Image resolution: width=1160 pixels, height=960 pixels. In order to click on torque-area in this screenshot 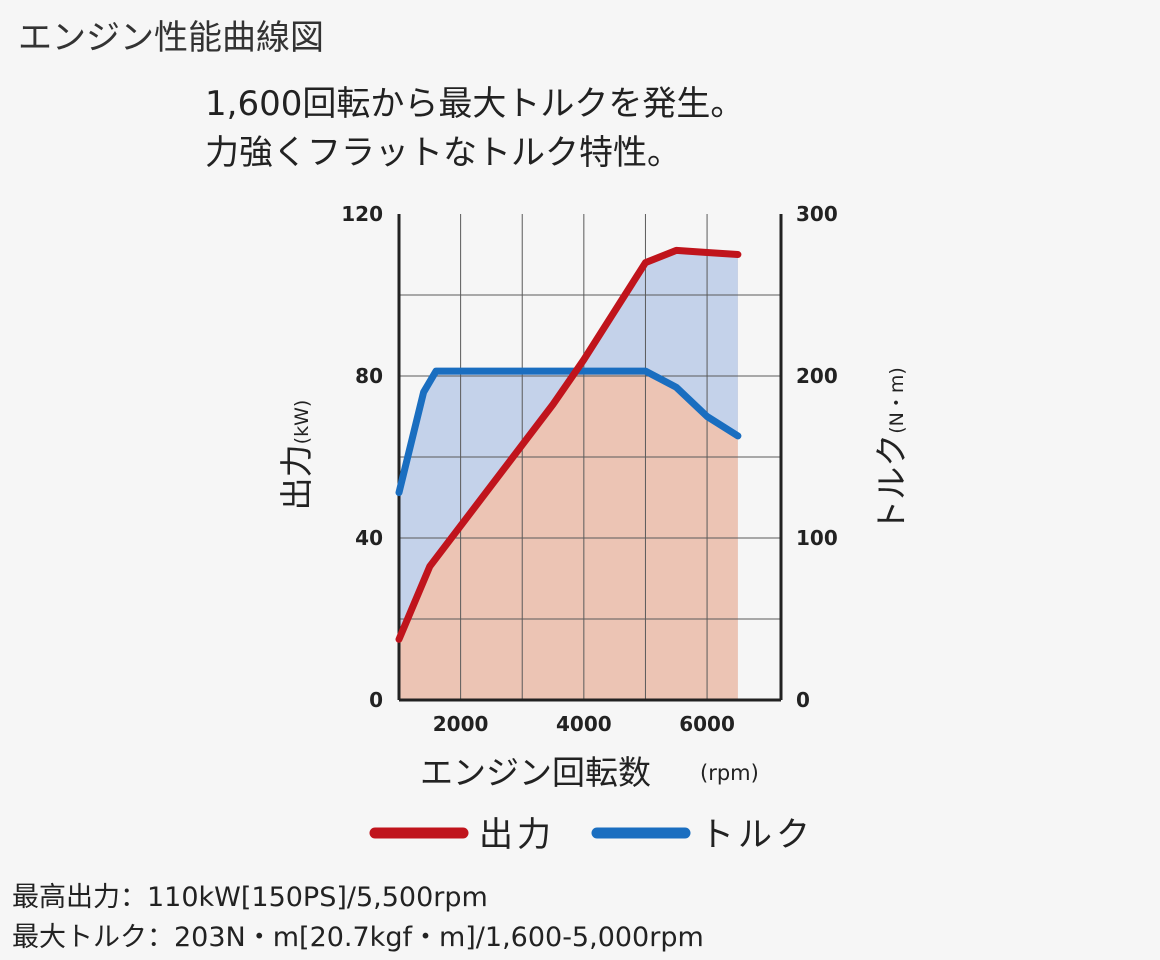, I will do `click(568, 445)`.